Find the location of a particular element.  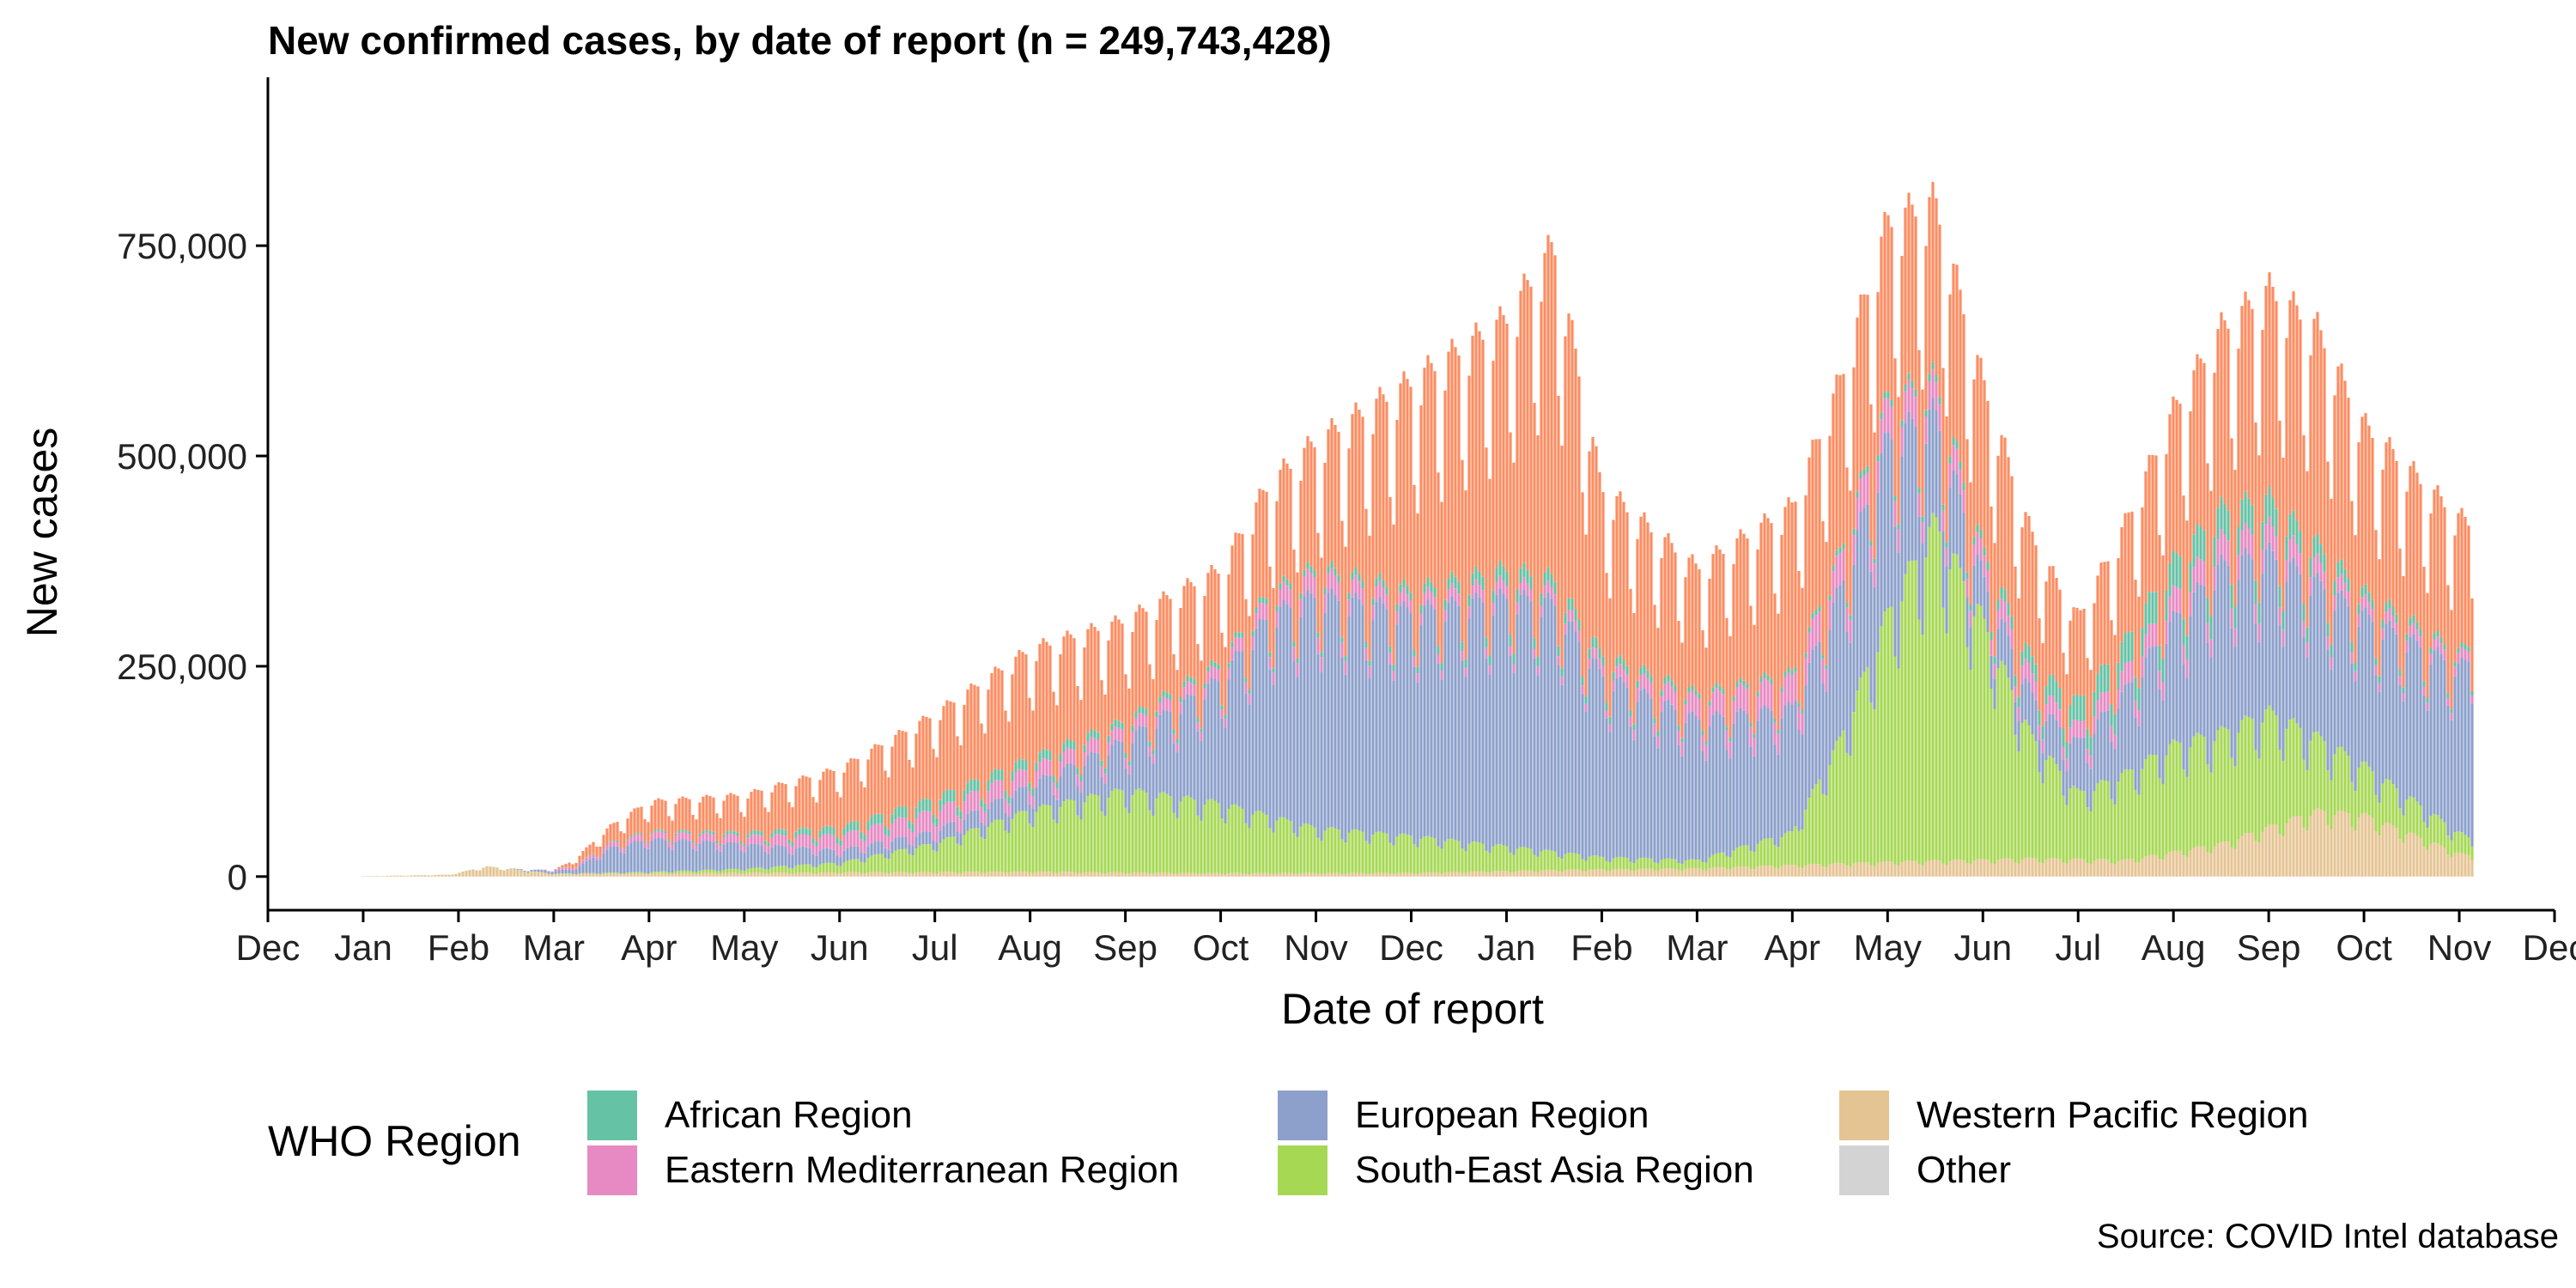

legend-title: WHO Region is located at coordinates (394, 1141).